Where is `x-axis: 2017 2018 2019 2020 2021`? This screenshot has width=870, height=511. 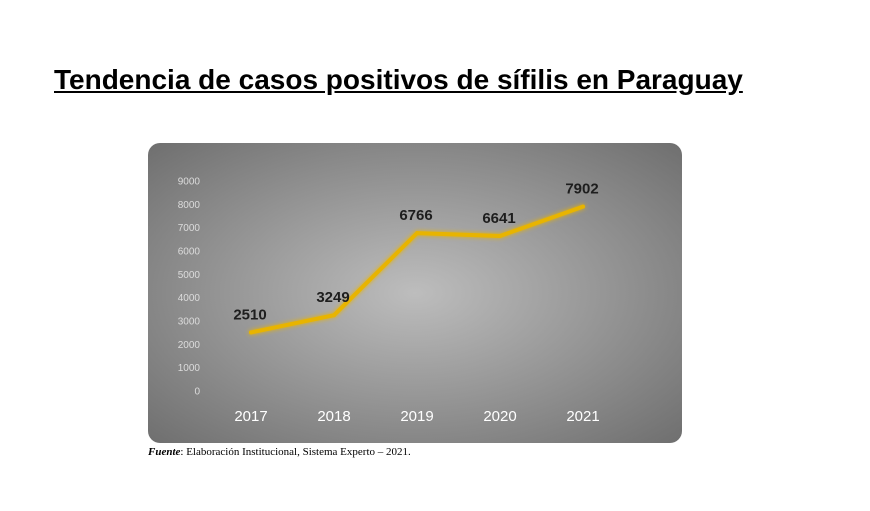 x-axis: 2017 2018 2019 2020 2021 is located at coordinates (416, 416).